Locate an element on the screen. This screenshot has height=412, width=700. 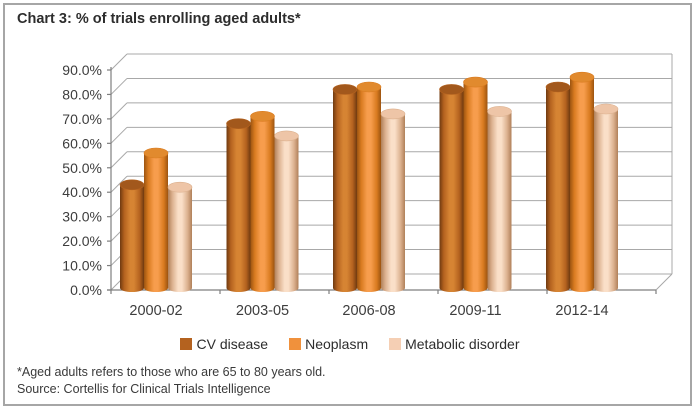
y-axis-label: 0.0% is located at coordinates (86, 290).